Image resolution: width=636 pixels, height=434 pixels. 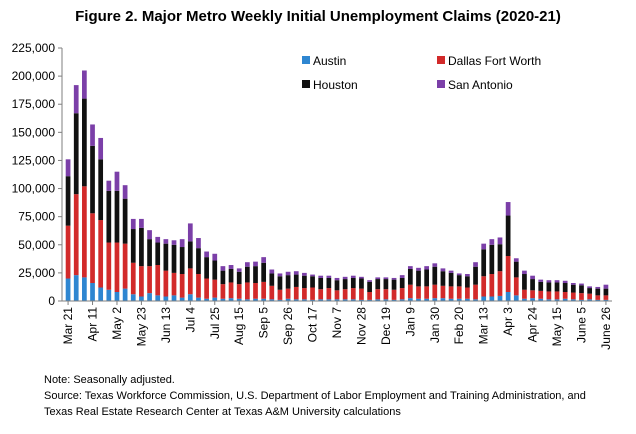 I want to click on legend-label: Houston, so click(x=335, y=85).